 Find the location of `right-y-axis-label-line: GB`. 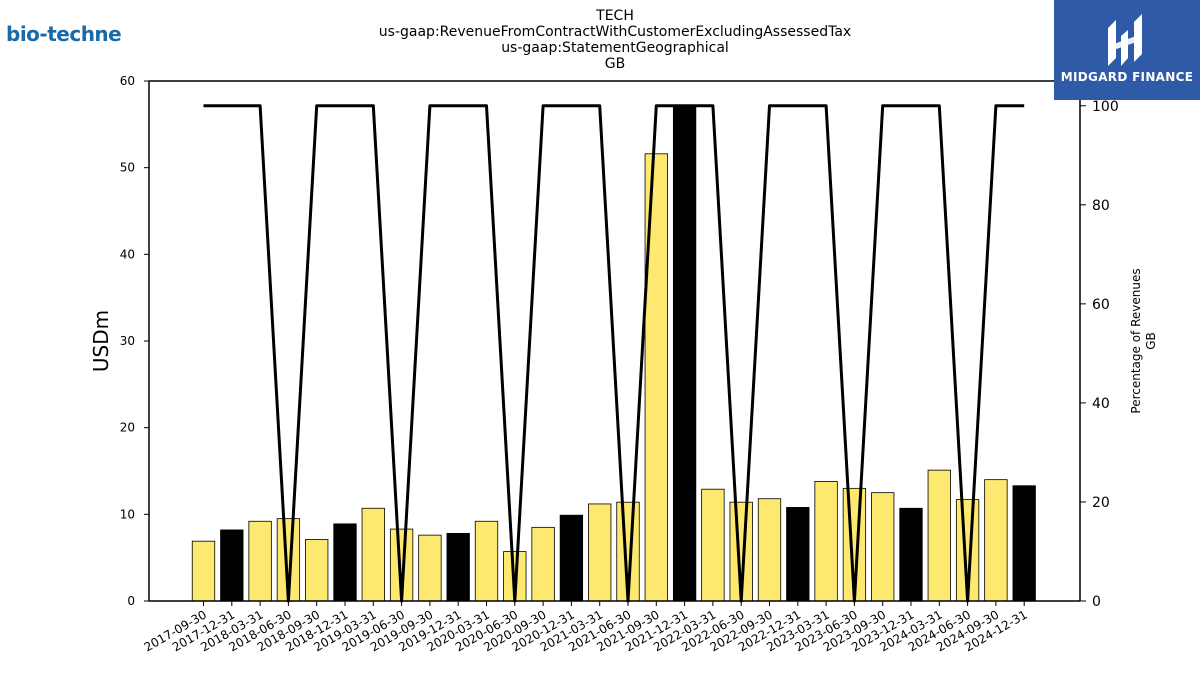

right-y-axis-label-line: GB is located at coordinates (1151, 341).